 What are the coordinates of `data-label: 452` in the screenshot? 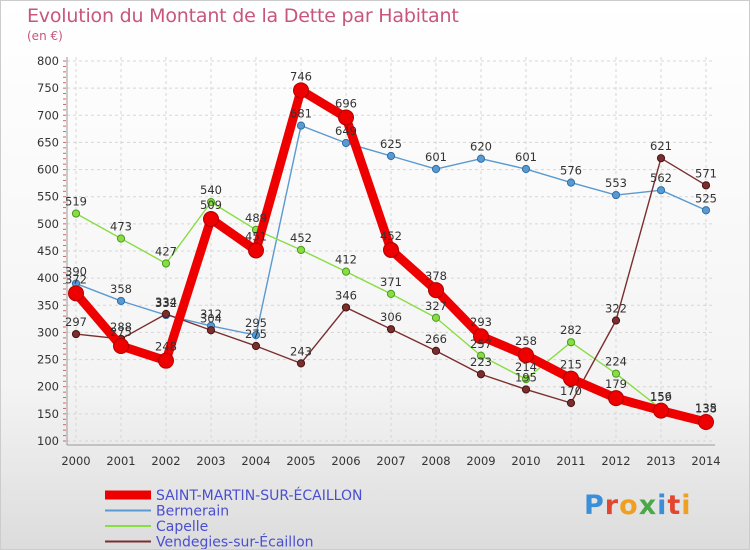 It's located at (391, 236).